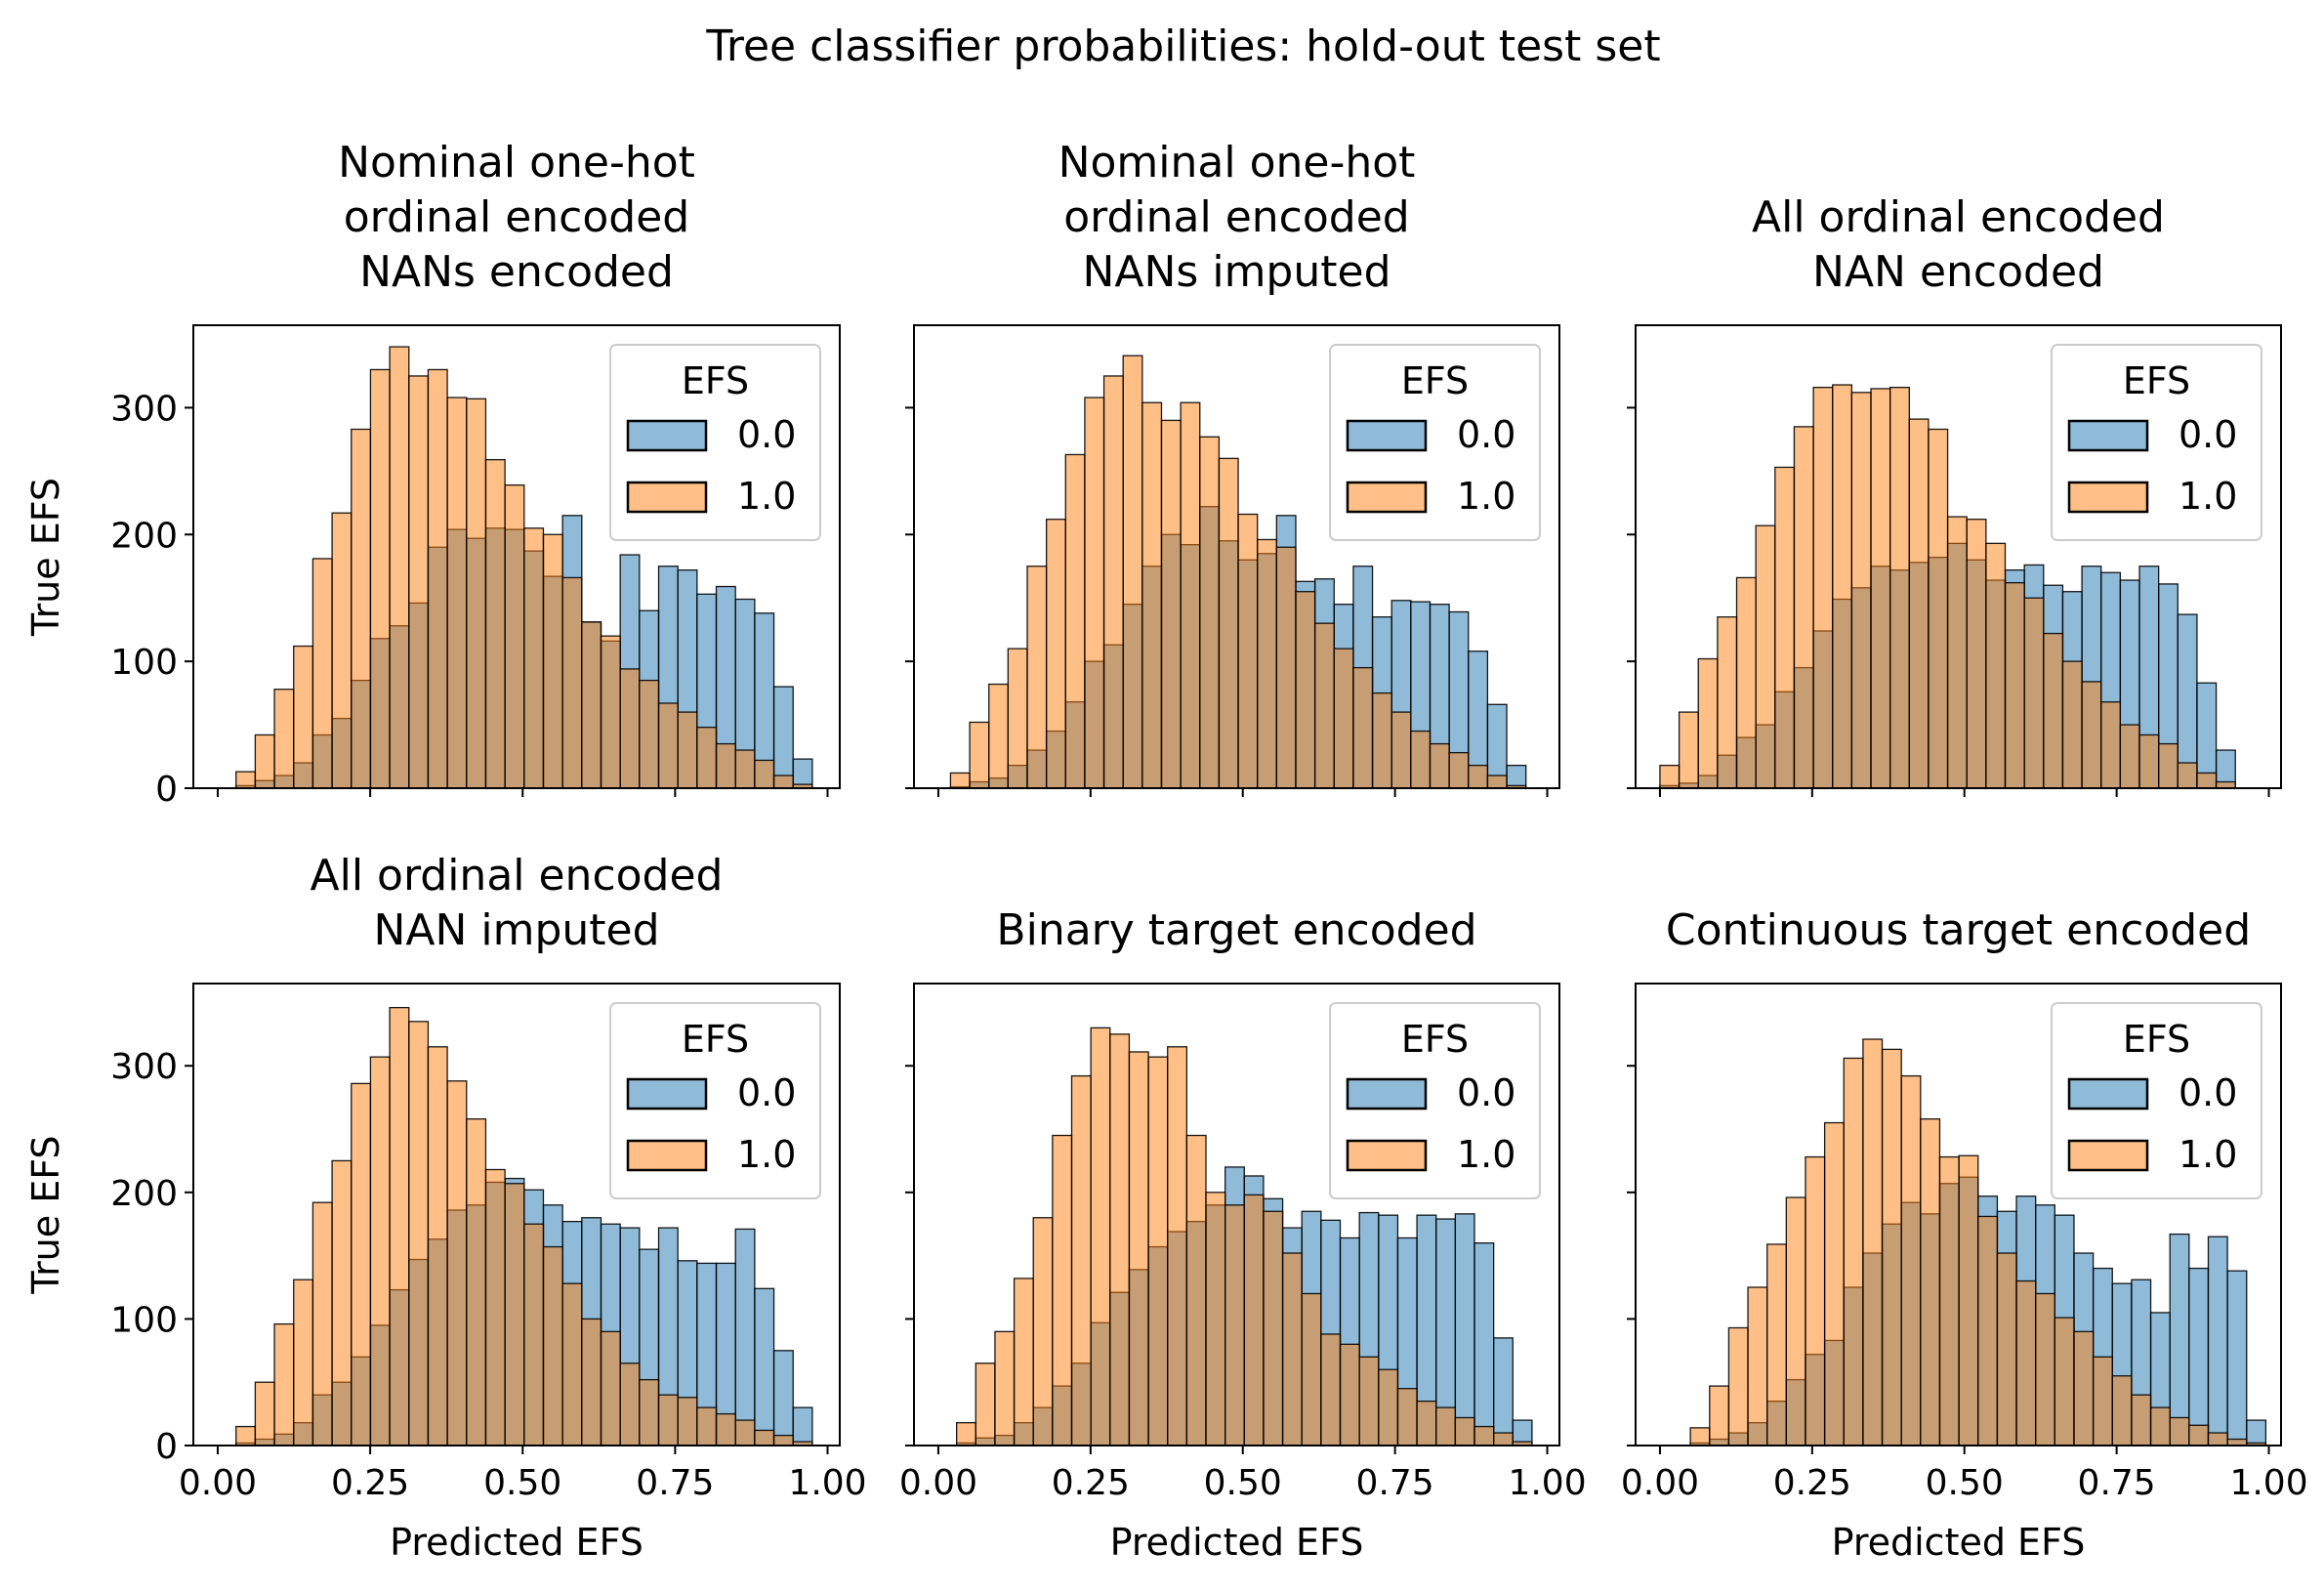  What do you see at coordinates (1958, 272) in the screenshot?
I see `panel-3-title-line-2: NAN encoded` at bounding box center [1958, 272].